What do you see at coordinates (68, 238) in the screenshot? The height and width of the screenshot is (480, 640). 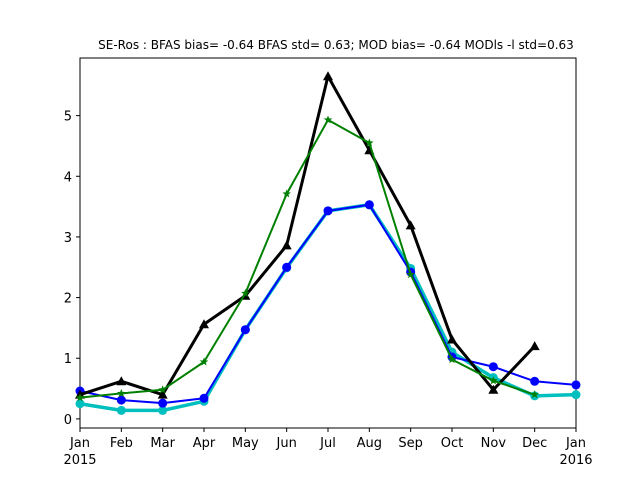 I see `y-tick-label: 3` at bounding box center [68, 238].